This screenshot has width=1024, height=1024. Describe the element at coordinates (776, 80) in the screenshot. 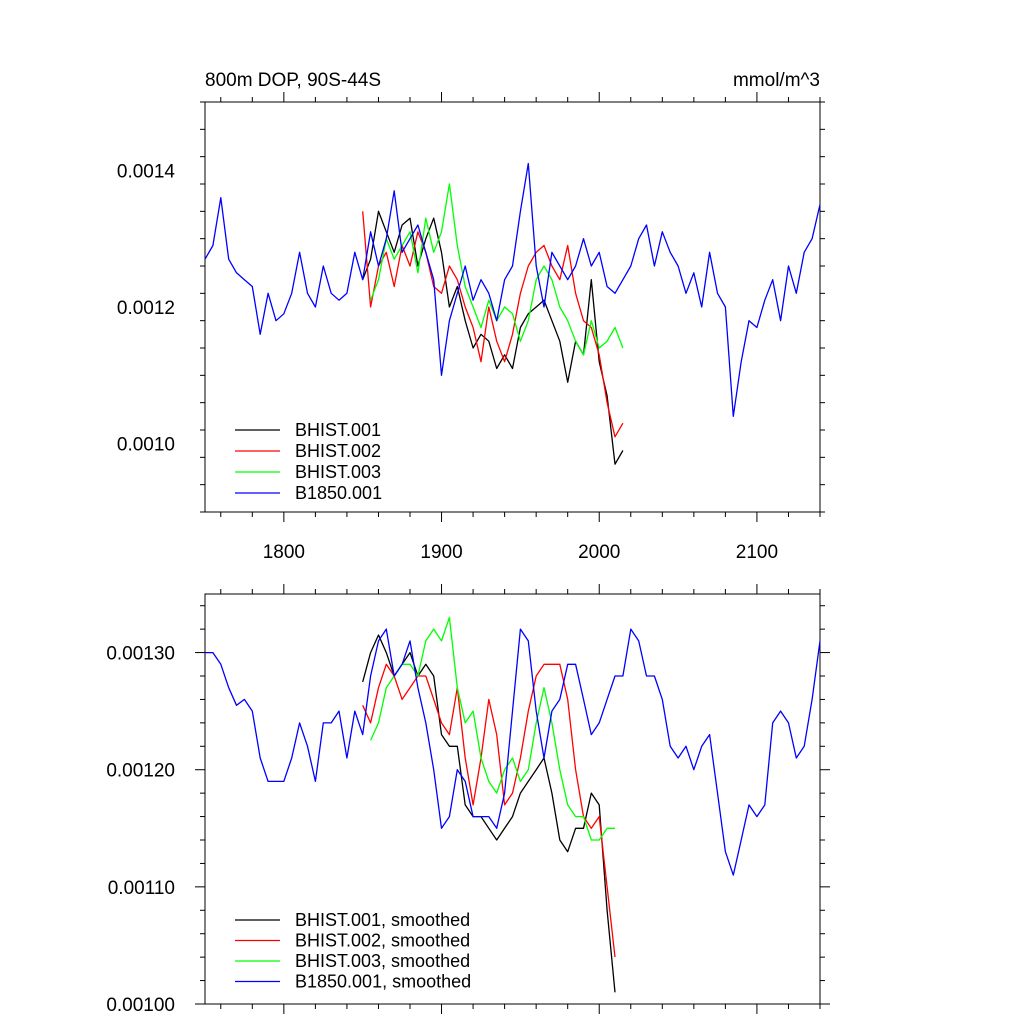

I see `top-units: mmol/m^3` at that location.